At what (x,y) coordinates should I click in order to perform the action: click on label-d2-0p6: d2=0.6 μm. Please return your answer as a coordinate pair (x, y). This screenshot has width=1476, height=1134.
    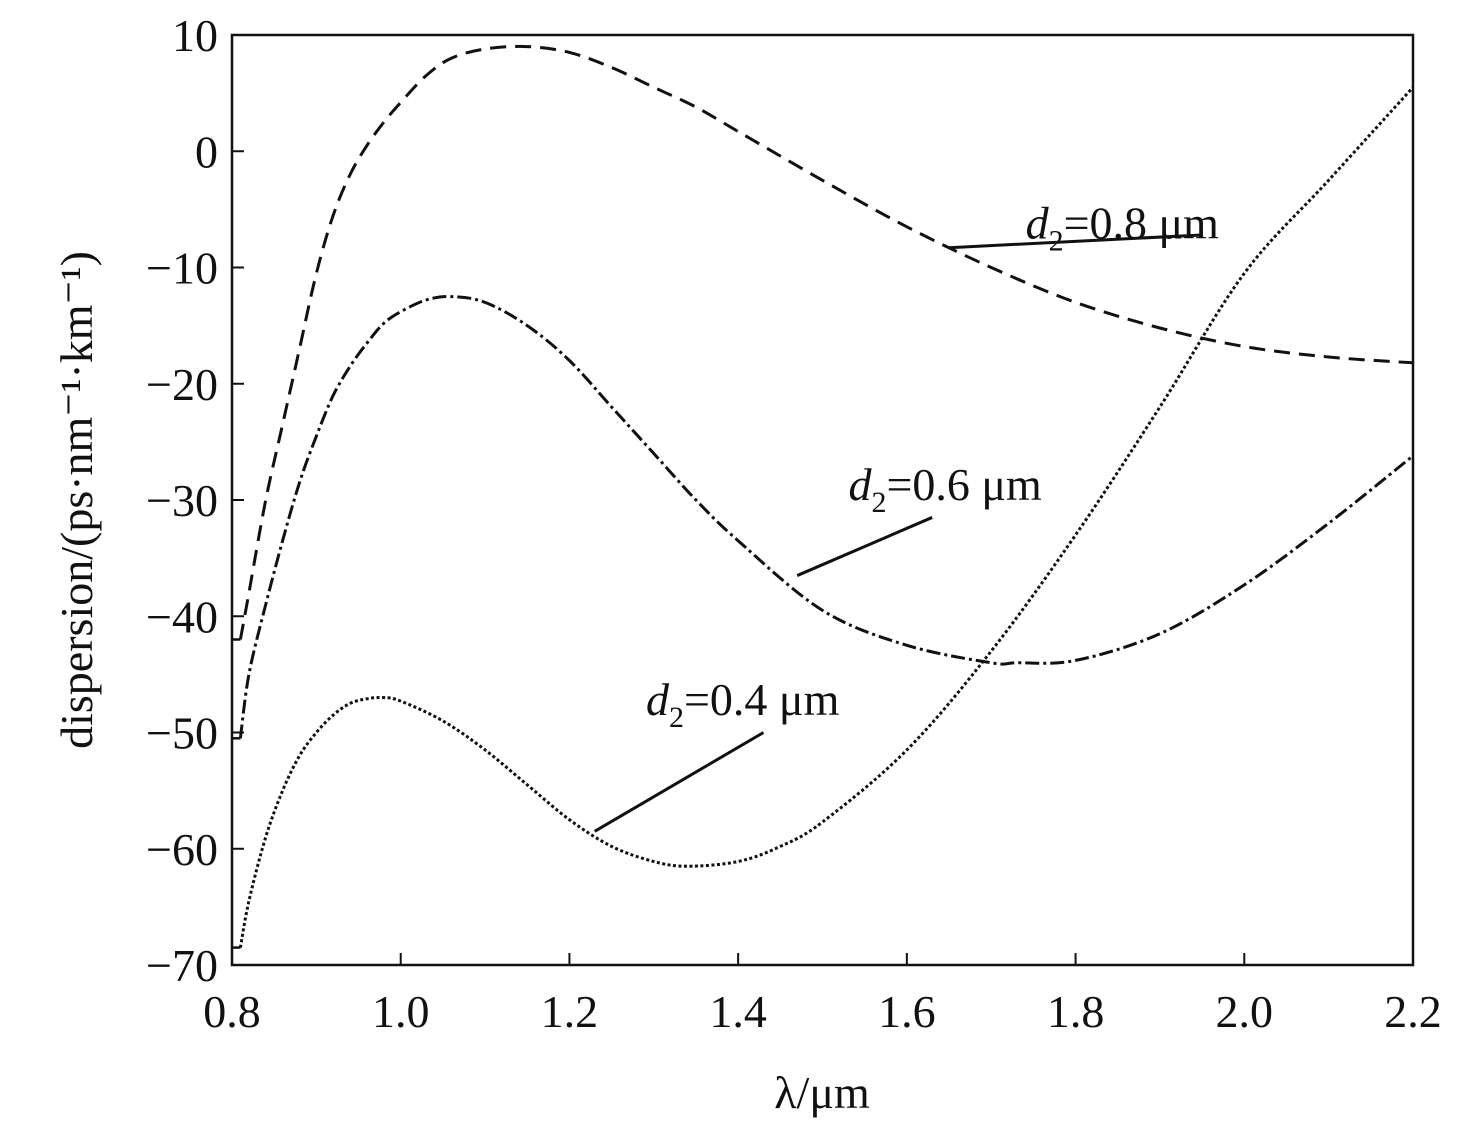
    Looking at the image, I should click on (945, 489).